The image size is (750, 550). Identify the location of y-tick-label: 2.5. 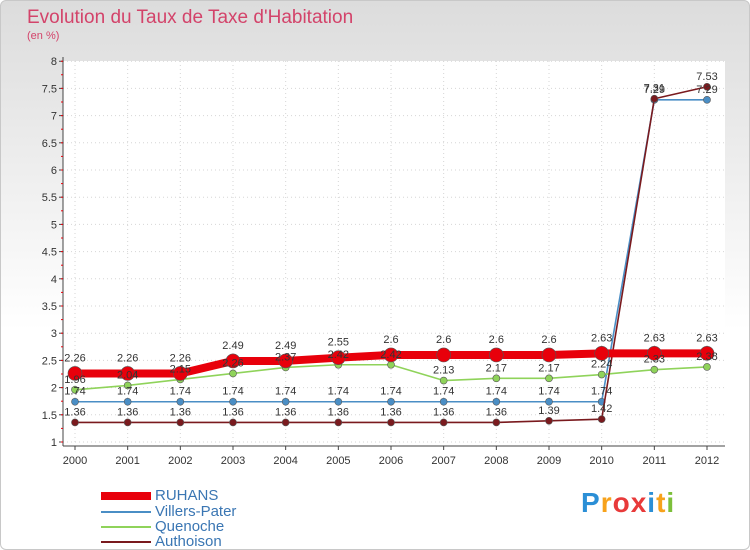
(49, 361).